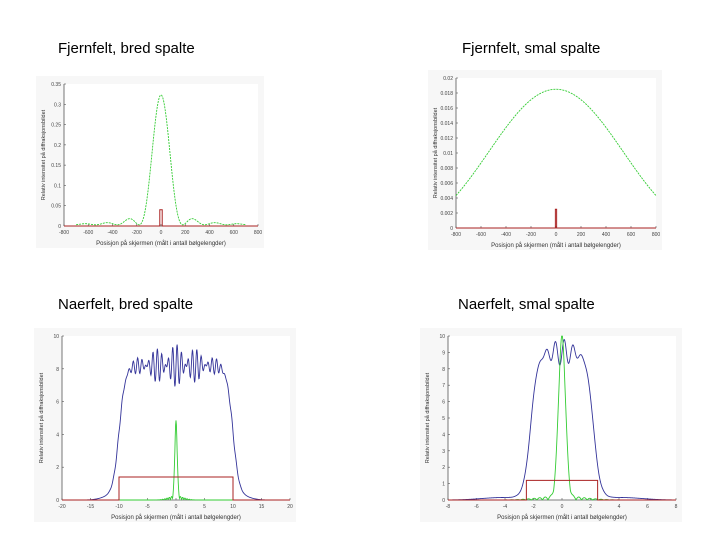  What do you see at coordinates (56, 85) in the screenshot?
I see `y-tick-label: 0.35` at bounding box center [56, 85].